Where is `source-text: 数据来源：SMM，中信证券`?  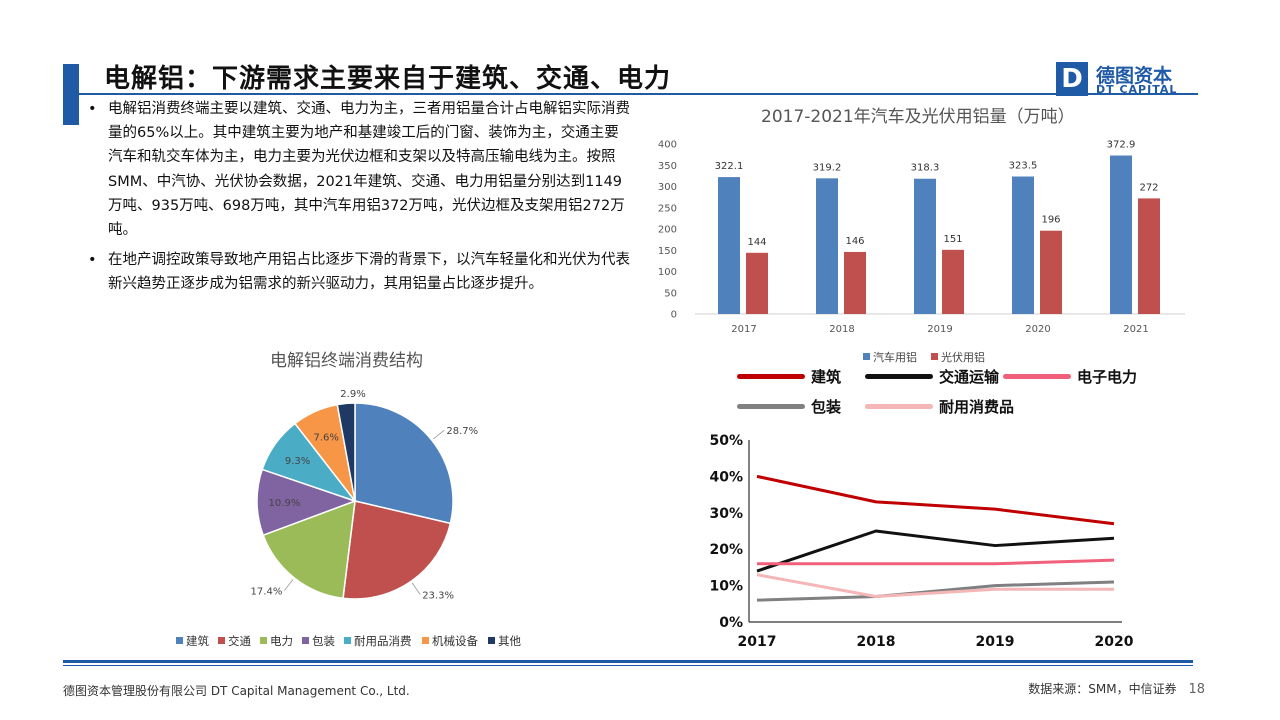 source-text: 数据来源：SMM，中信证券 is located at coordinates (1102, 689).